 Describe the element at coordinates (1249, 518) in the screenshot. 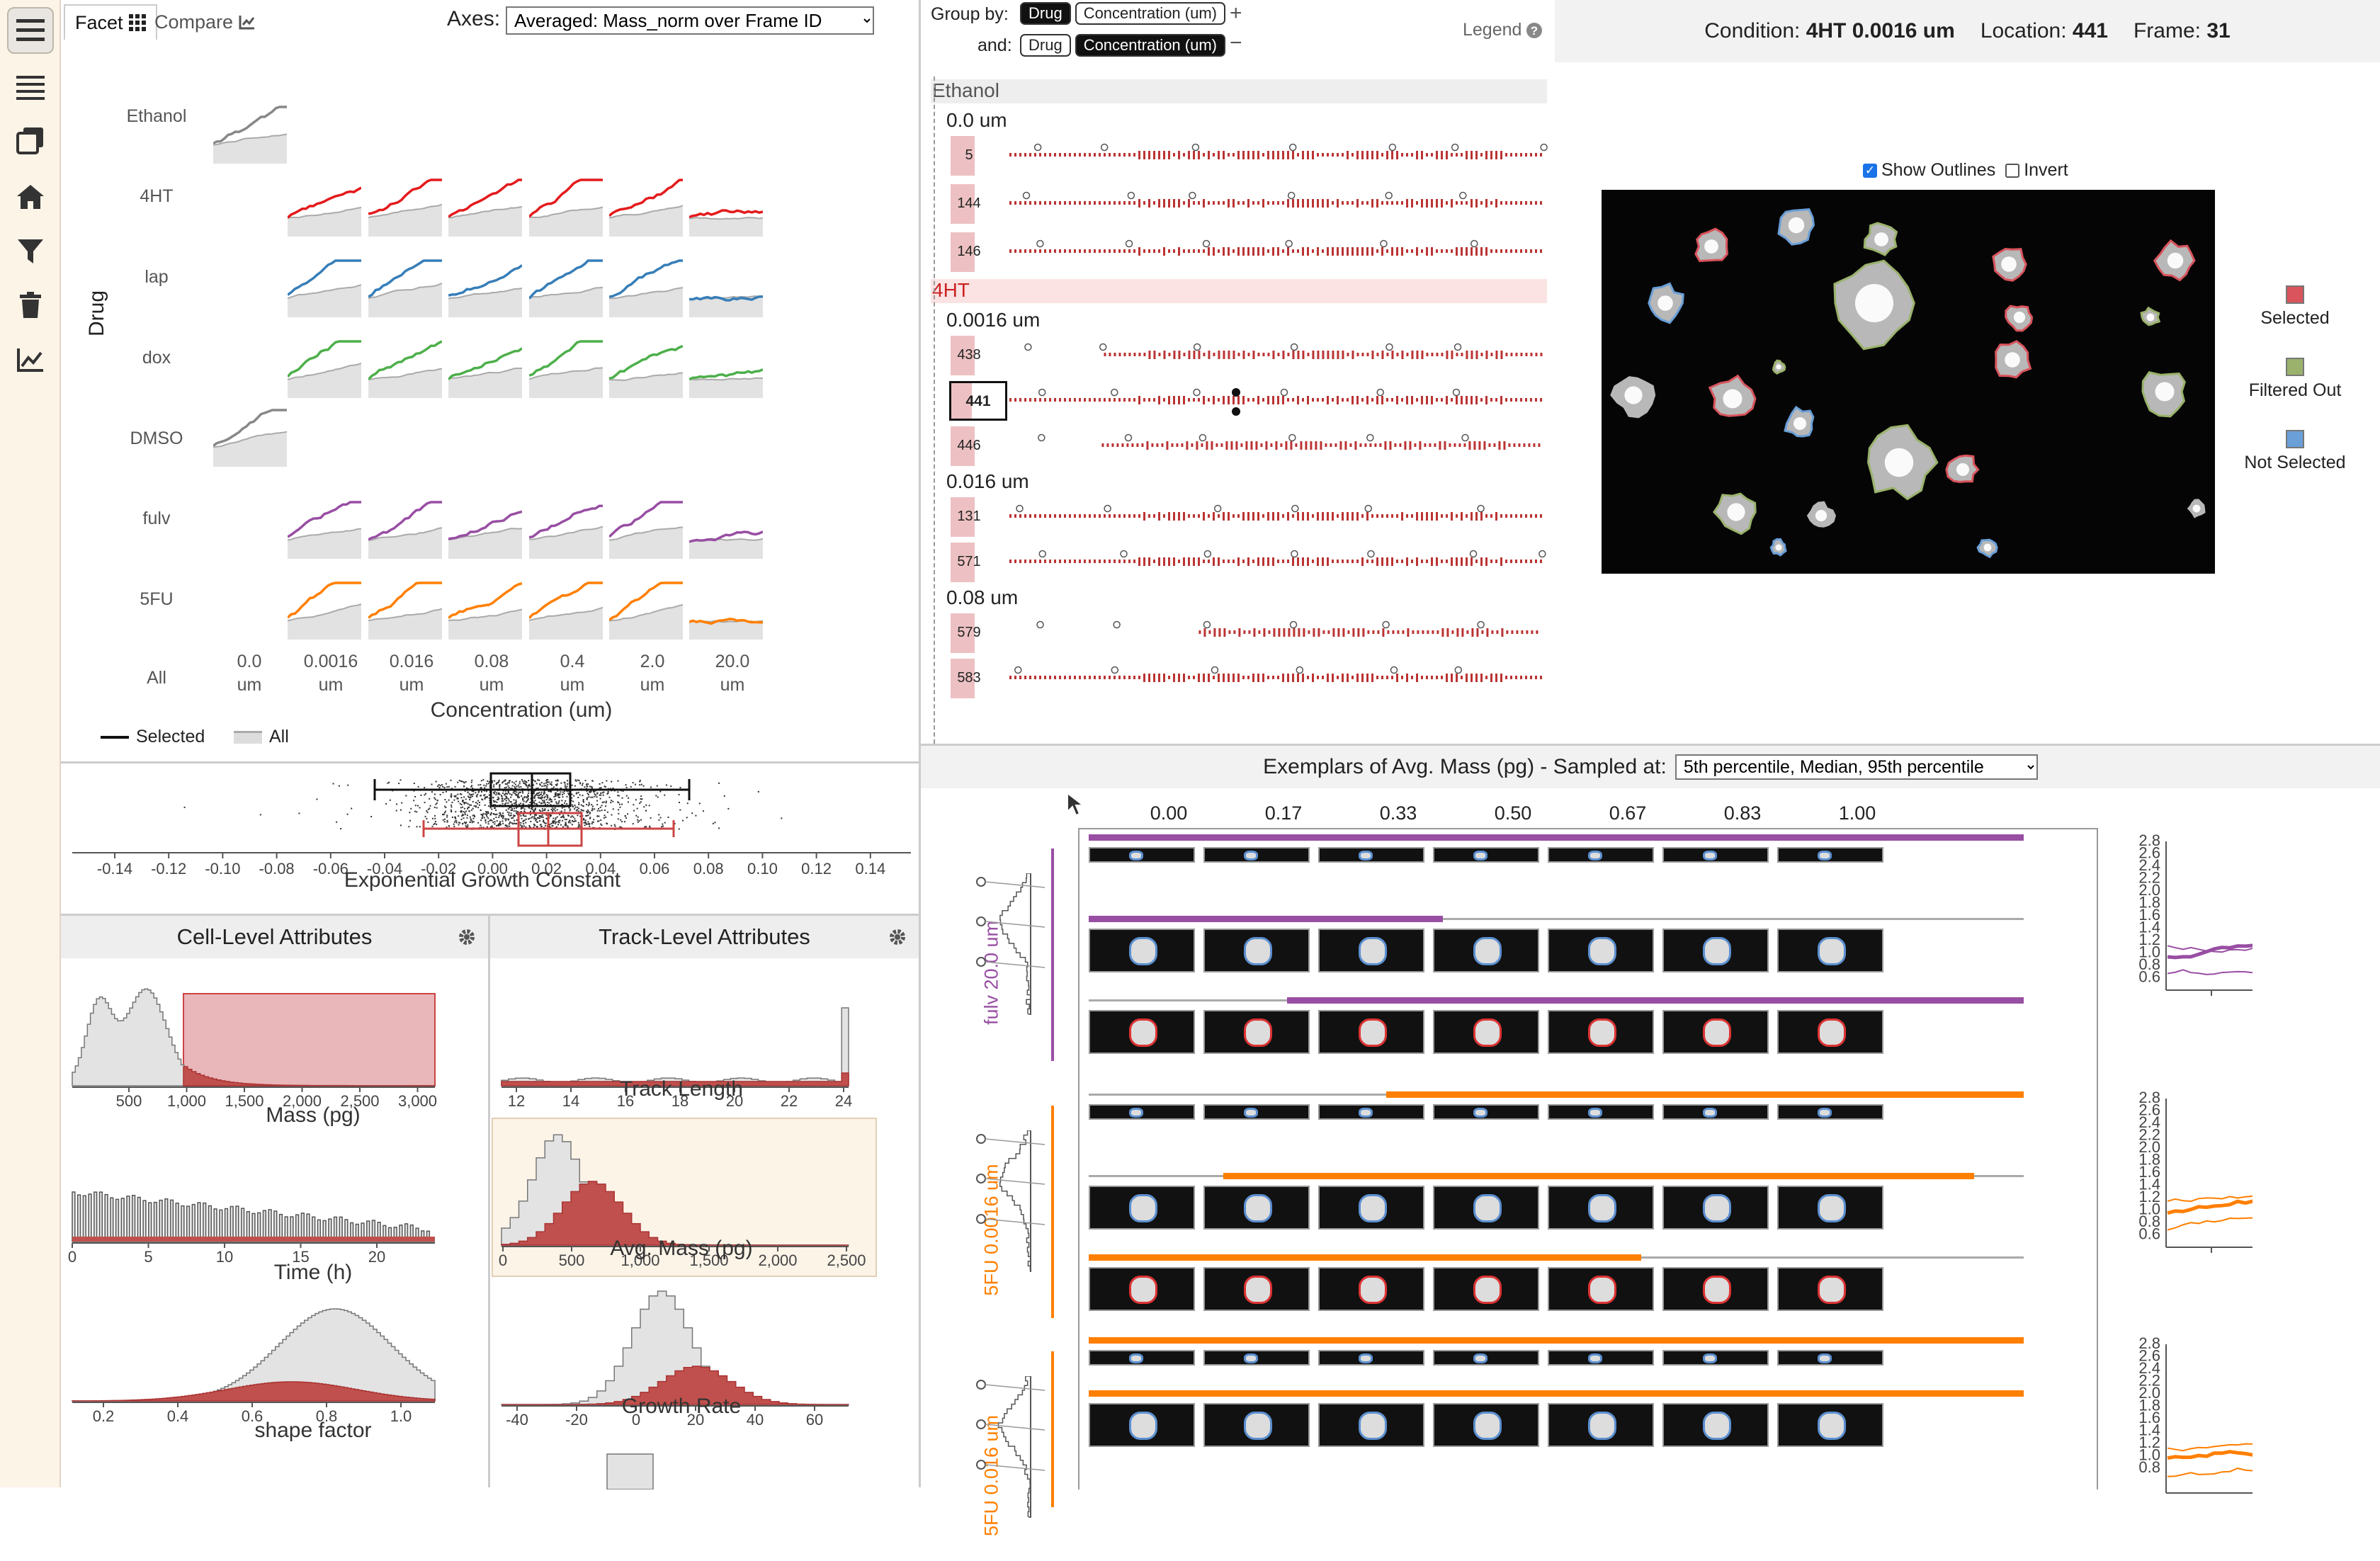

I see `track-row: 131` at that location.